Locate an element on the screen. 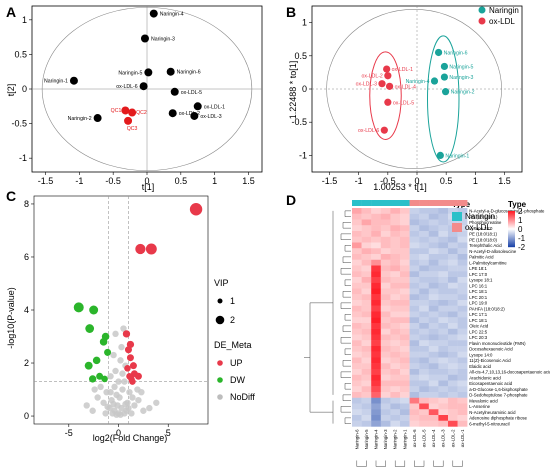 The width and height of the screenshot is (550, 470). pca-xtick-label: 1 is located at coordinates (214, 181).